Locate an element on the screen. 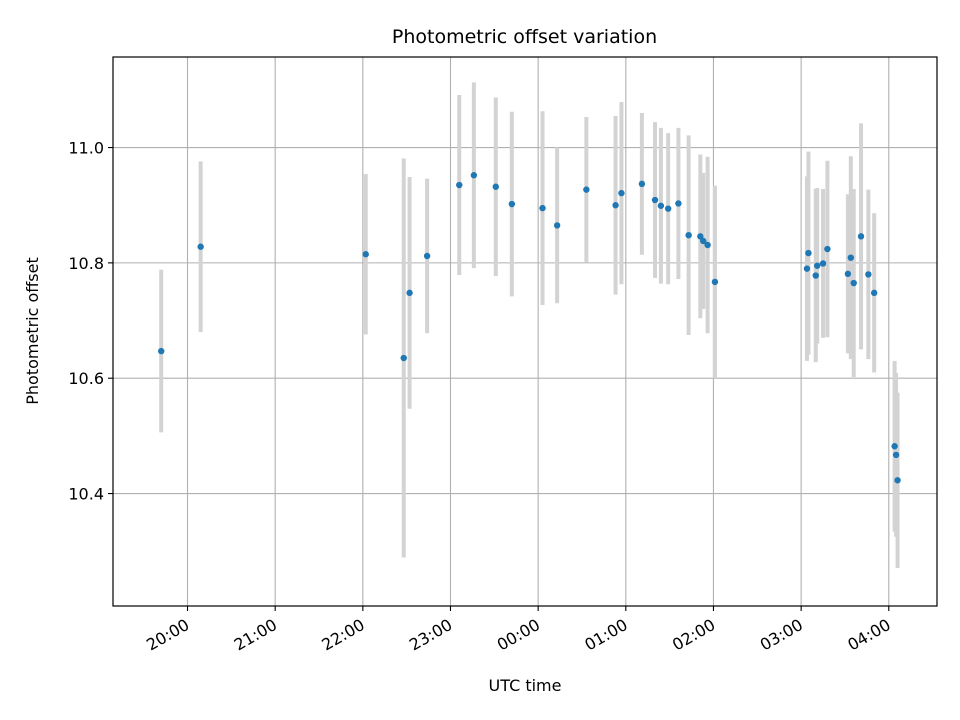 Image resolution: width=960 pixels, height=720 pixels. x-axis-label: UTC time is located at coordinates (525, 685).